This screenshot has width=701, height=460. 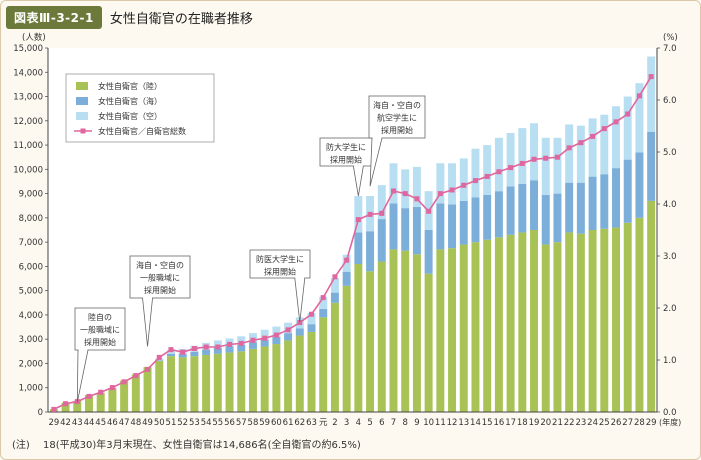 What do you see at coordinates (346, 423) in the screenshot?
I see `x-tick-label: 3` at bounding box center [346, 423].